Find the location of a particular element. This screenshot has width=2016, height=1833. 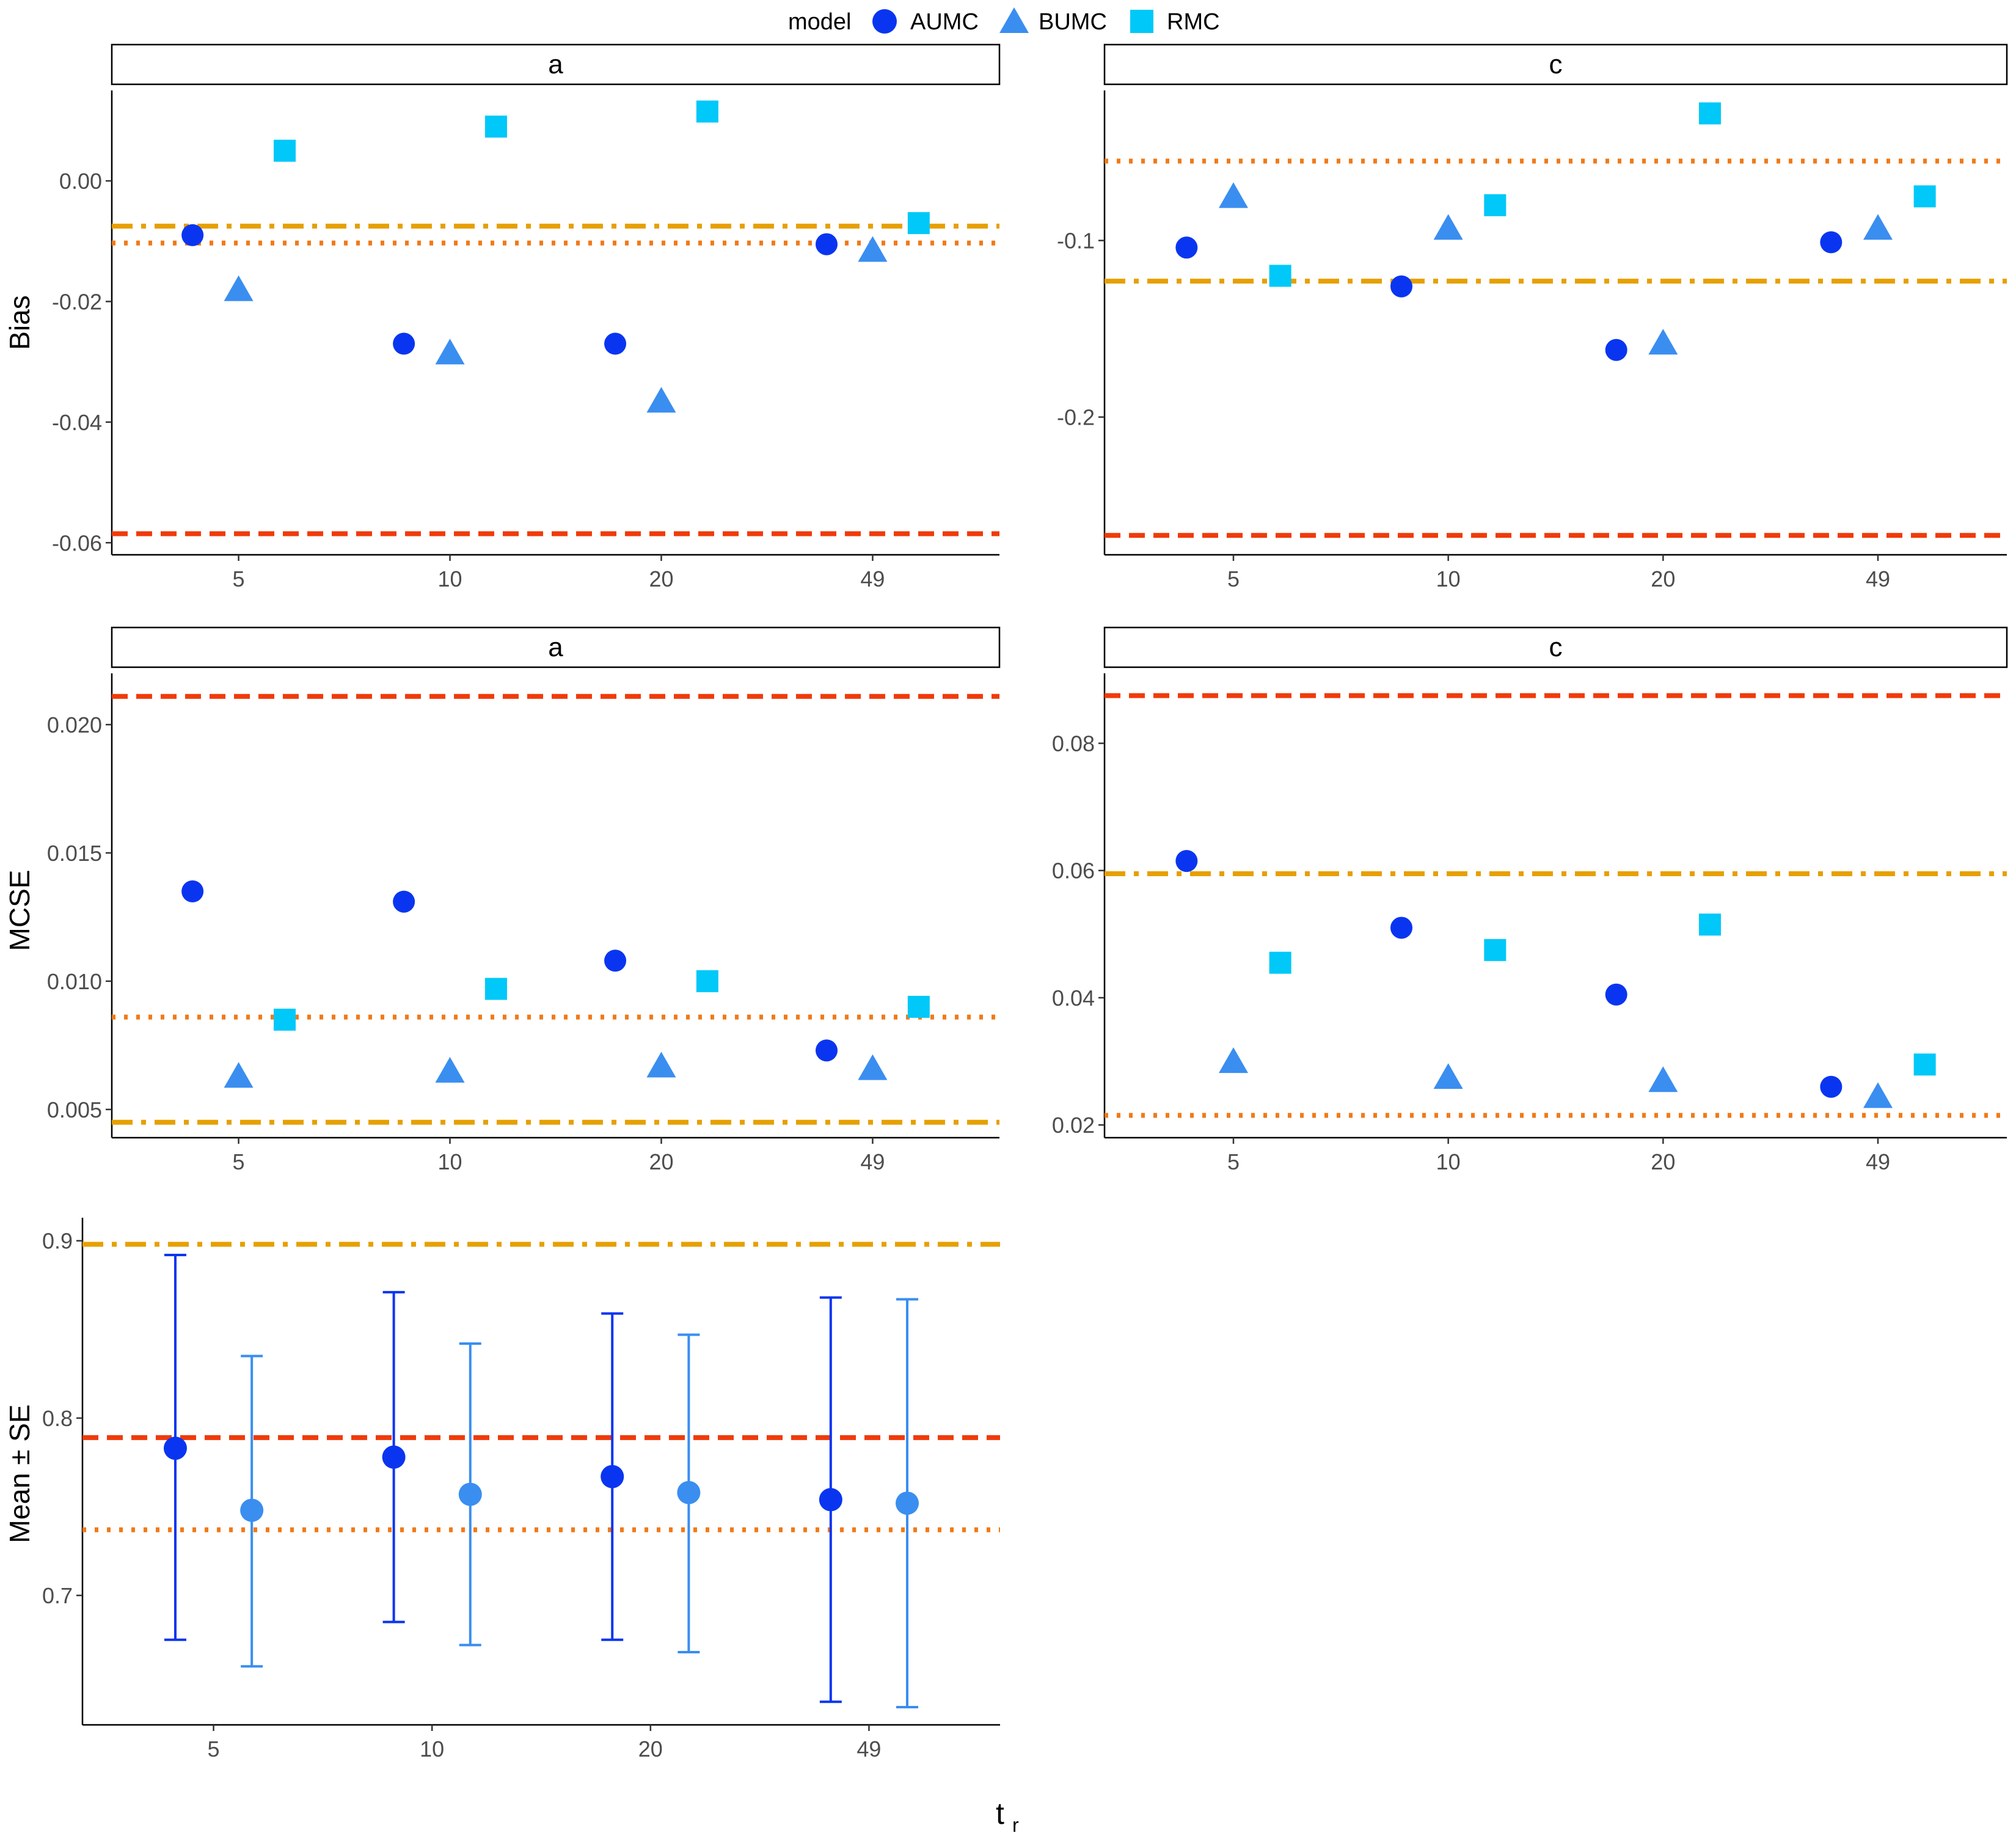

legend-rmc-icon is located at coordinates (1142, 21).